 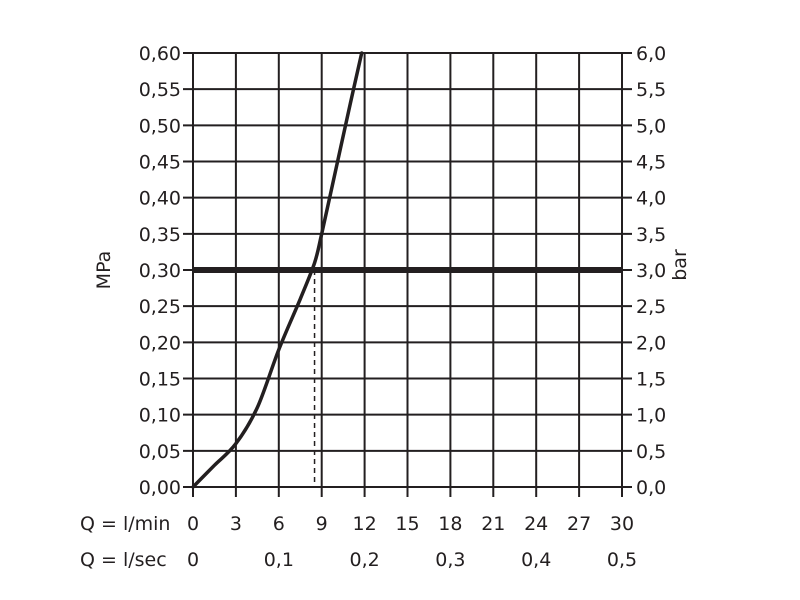 I want to click on x-axis-lsec-title: Q = l/sec, so click(x=123, y=560).